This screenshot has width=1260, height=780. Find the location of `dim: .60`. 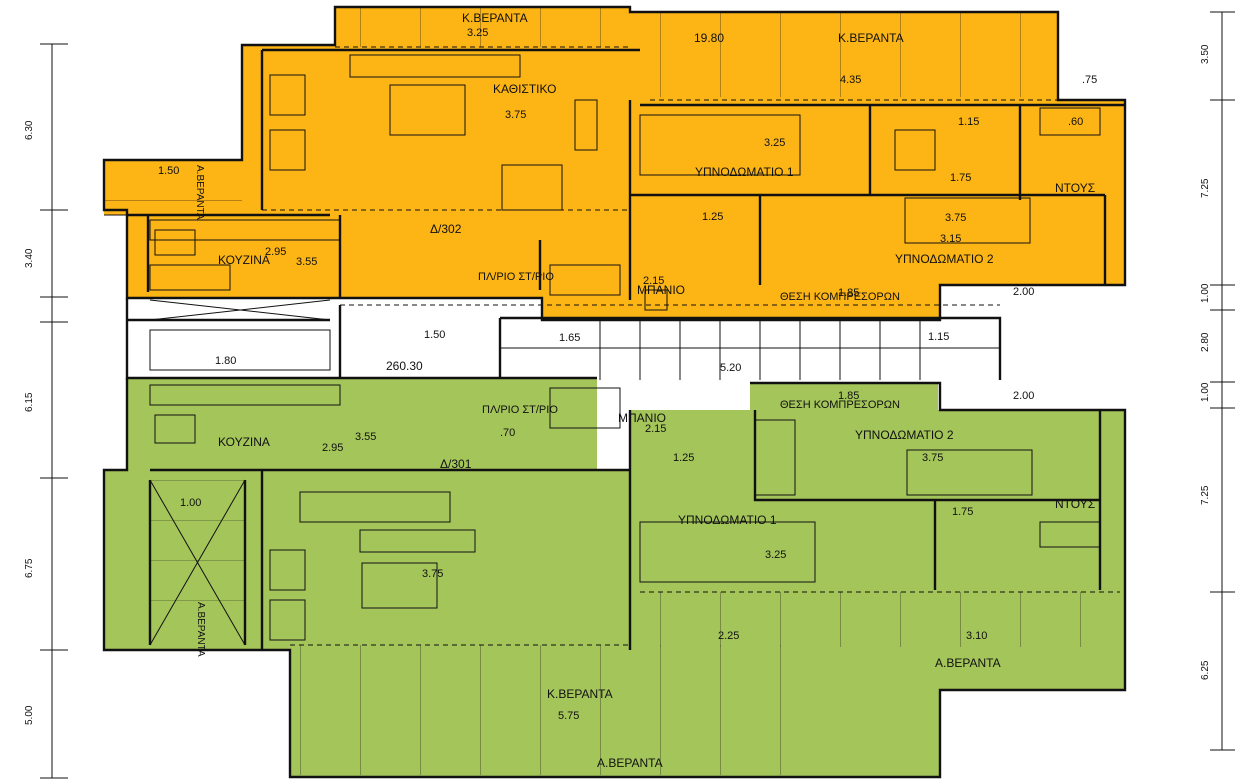

dim: .60 is located at coordinates (1075, 122).